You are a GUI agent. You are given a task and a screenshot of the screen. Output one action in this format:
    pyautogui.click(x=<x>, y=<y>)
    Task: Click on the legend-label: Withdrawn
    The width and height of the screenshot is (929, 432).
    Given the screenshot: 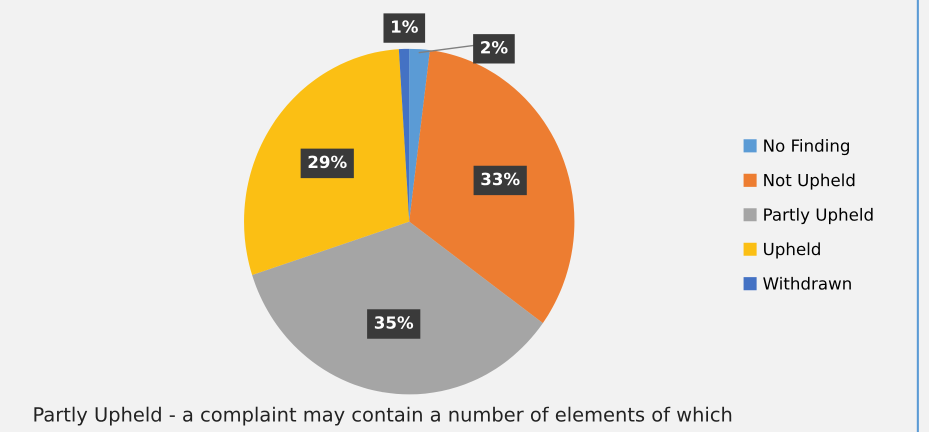 What is the action you would take?
    pyautogui.click(x=807, y=283)
    